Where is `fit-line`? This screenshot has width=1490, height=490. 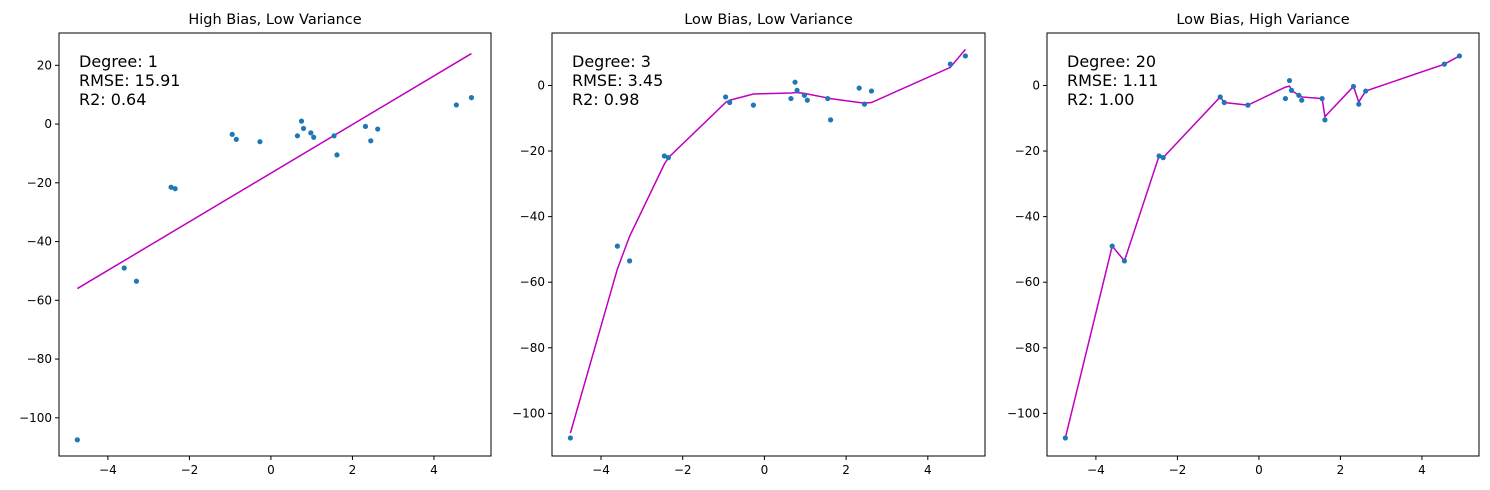 fit-line is located at coordinates (274, 171).